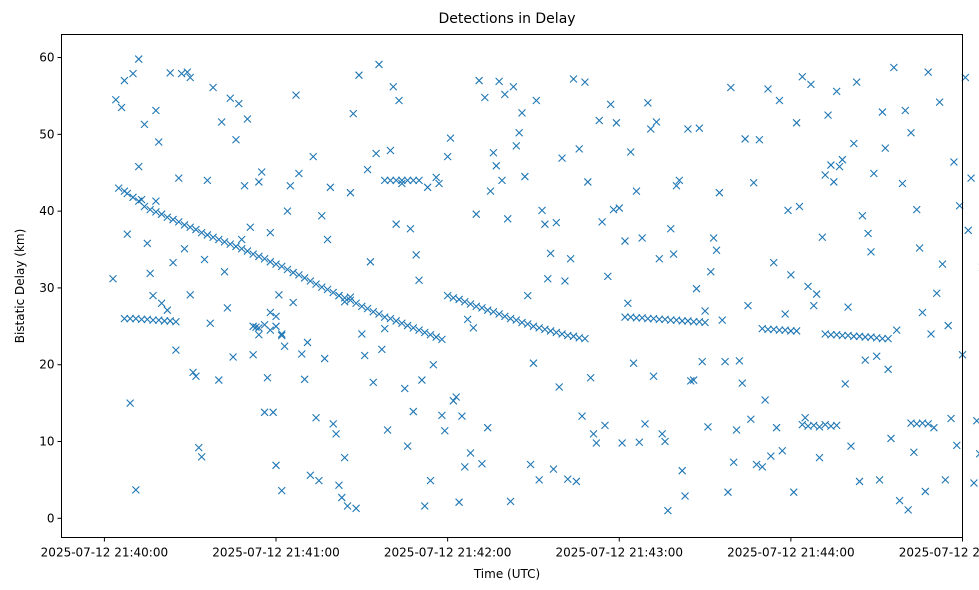 Image resolution: width=979 pixels, height=590 pixels. What do you see at coordinates (46, 288) in the screenshot?
I see `y-tick-label-3: 30` at bounding box center [46, 288].